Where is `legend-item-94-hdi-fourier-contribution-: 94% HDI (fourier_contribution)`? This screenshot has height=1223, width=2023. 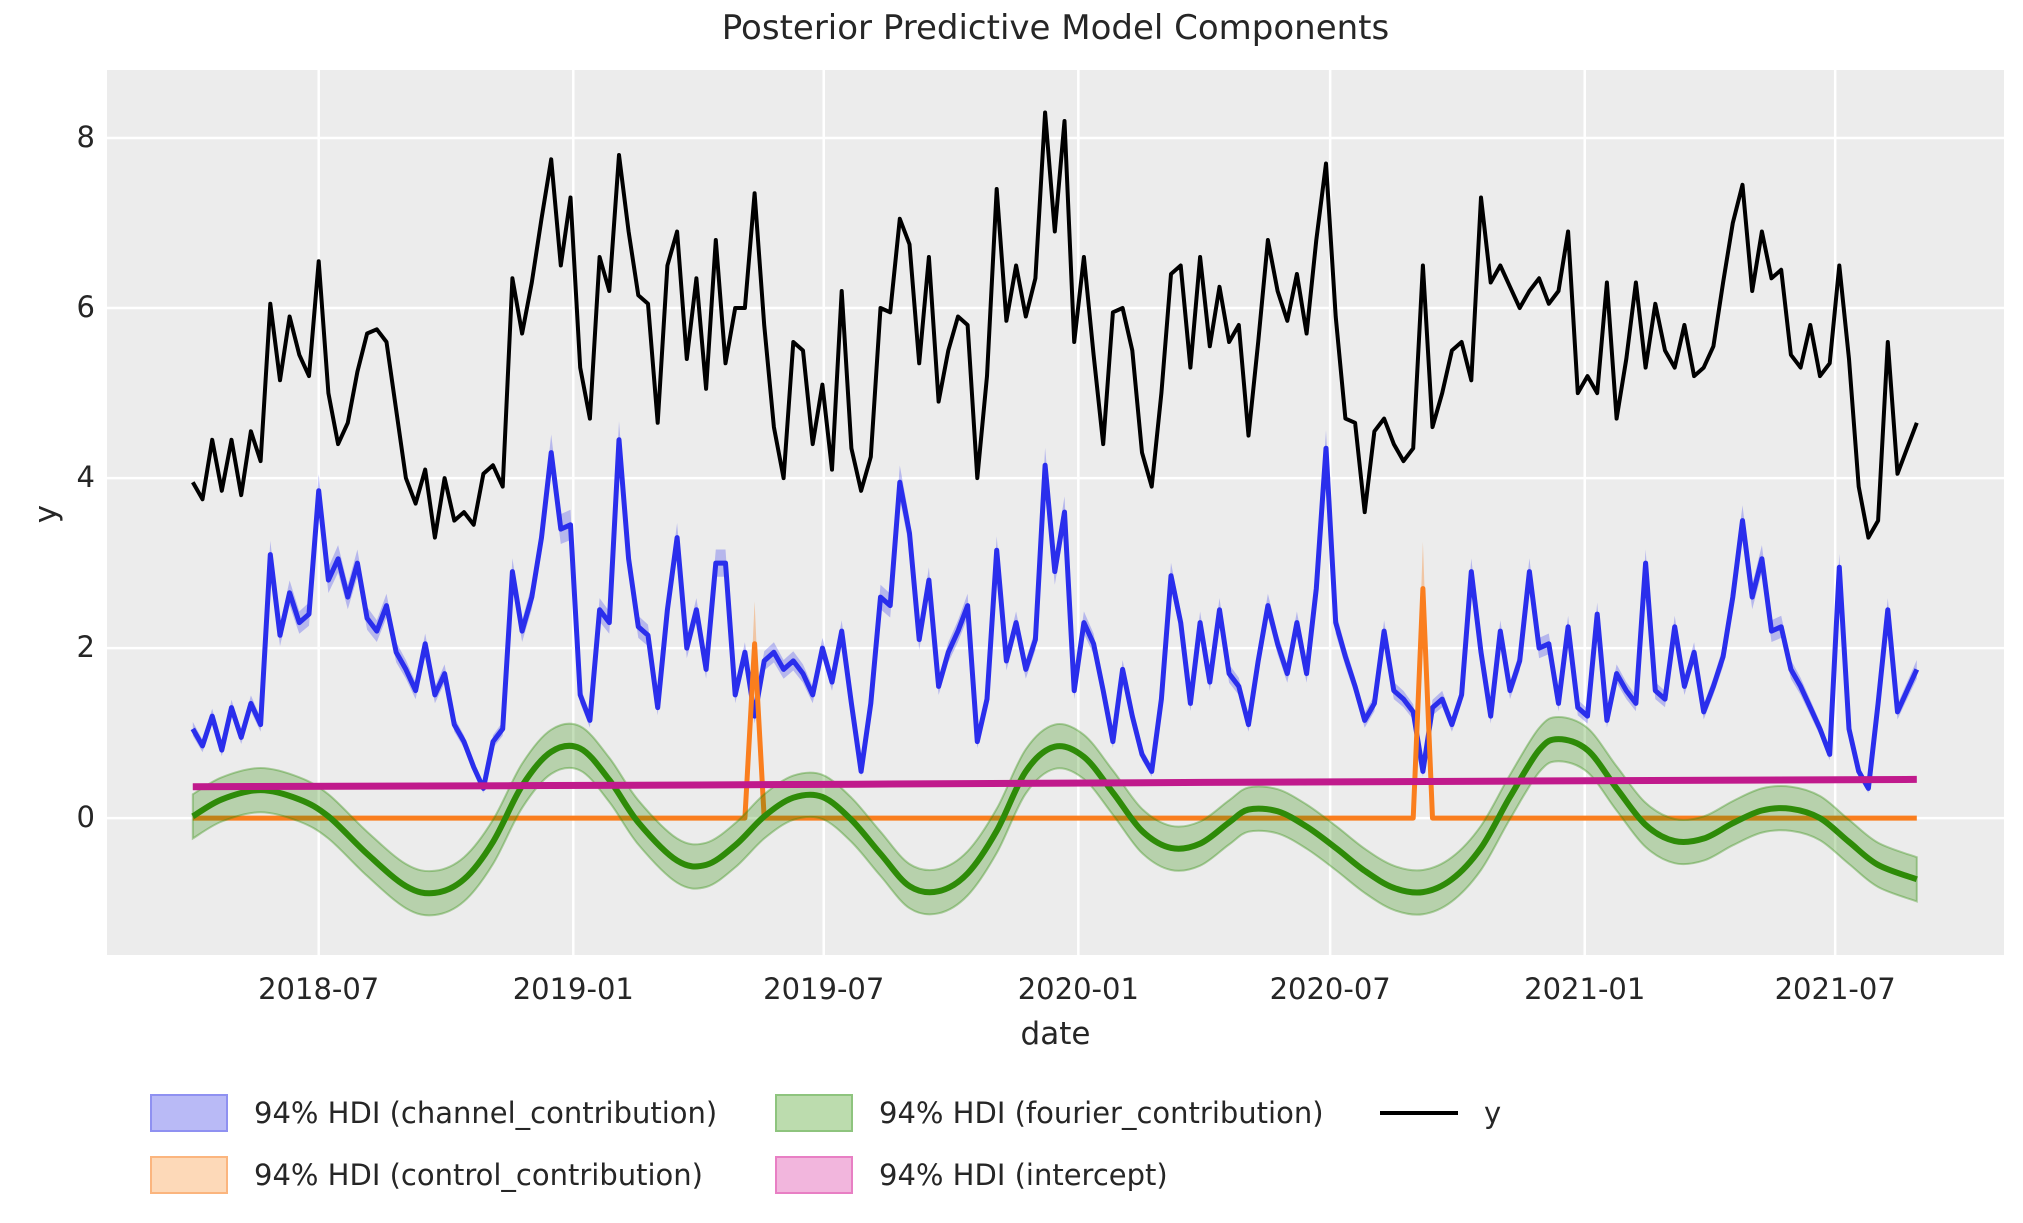 legend-item-94-hdi-fourier-contribution-: 94% HDI (fourier_contribution) is located at coordinates (1049, 1113).